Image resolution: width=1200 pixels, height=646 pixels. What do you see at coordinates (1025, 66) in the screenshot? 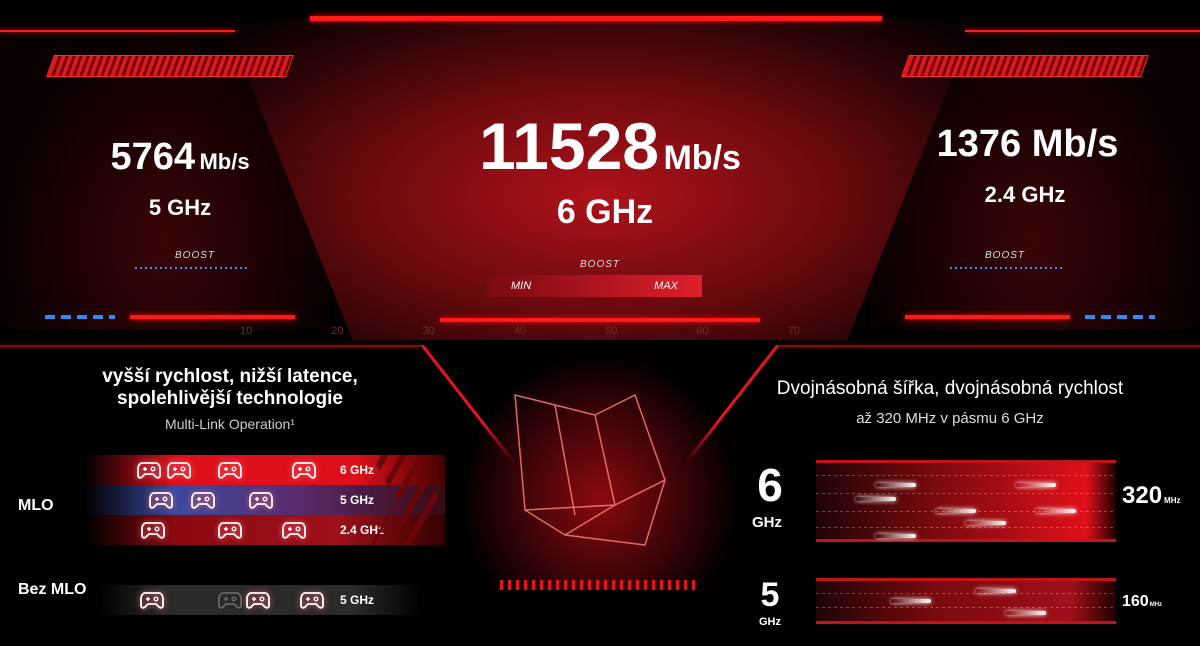
I see `right-header-stripes` at bounding box center [1025, 66].